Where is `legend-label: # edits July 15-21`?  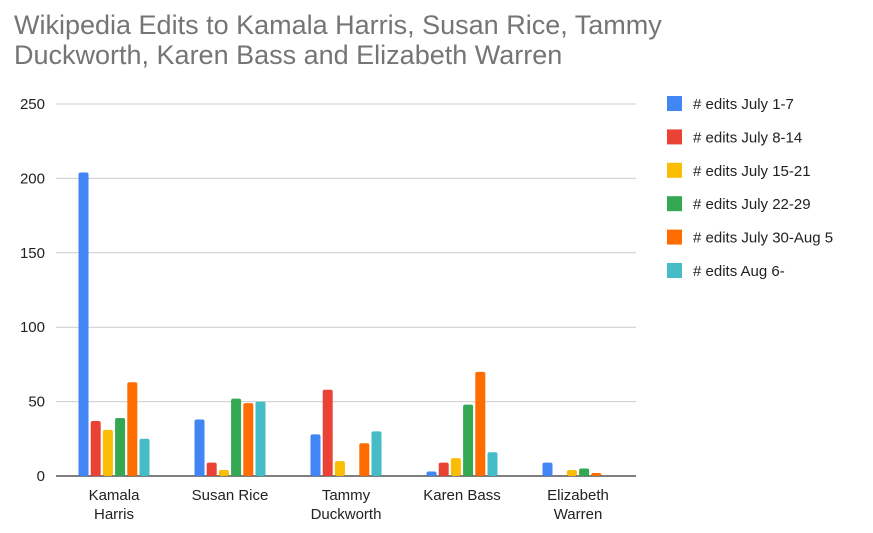 legend-label: # edits July 15-21 is located at coordinates (752, 171).